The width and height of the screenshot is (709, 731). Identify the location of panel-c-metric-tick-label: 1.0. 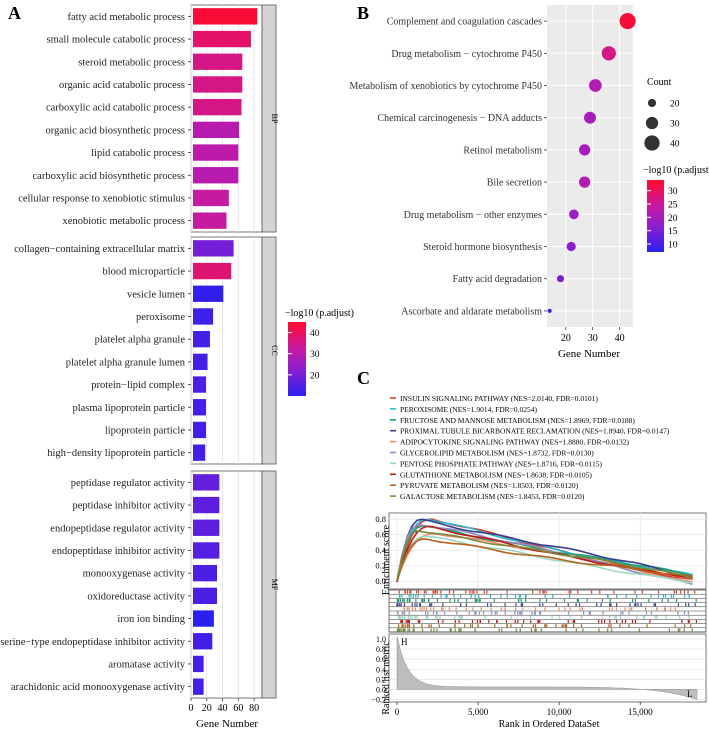
(381, 639).